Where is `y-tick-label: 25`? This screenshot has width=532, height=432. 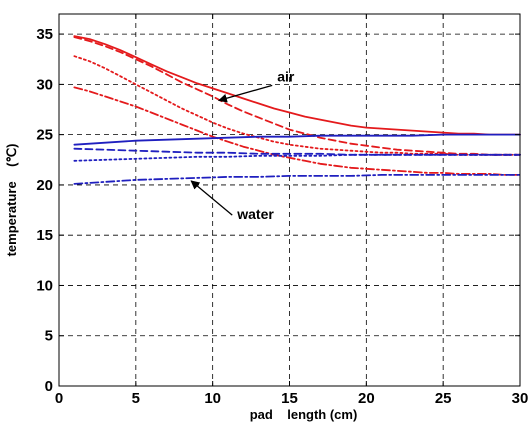
y-tick-label: 25 is located at coordinates (44, 135).